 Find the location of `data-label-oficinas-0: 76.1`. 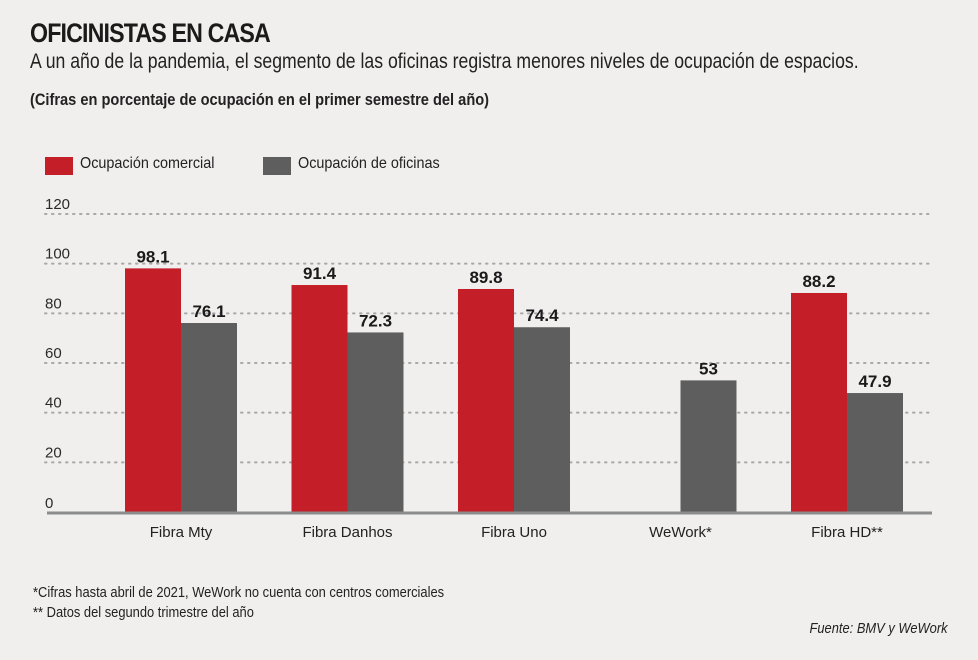

data-label-oficinas-0: 76.1 is located at coordinates (208, 311).